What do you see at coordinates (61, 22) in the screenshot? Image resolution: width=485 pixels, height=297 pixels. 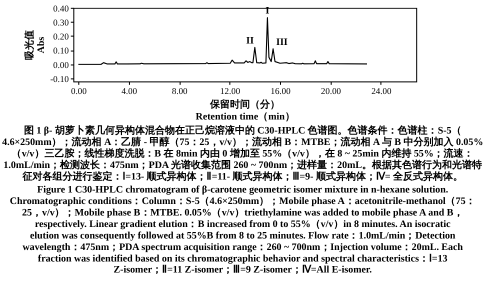 I see `y-tick-label: 0.30` at bounding box center [61, 22].